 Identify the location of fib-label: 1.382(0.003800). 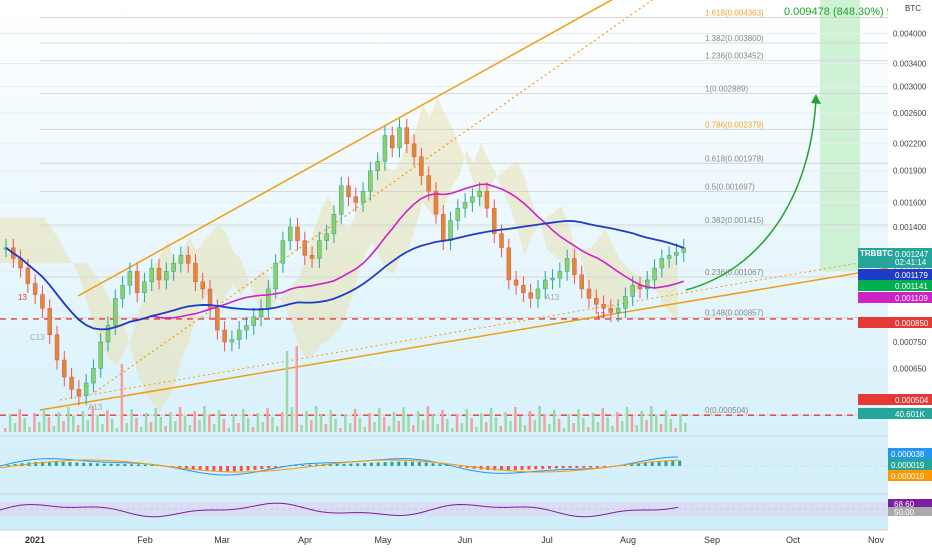
(734, 38).